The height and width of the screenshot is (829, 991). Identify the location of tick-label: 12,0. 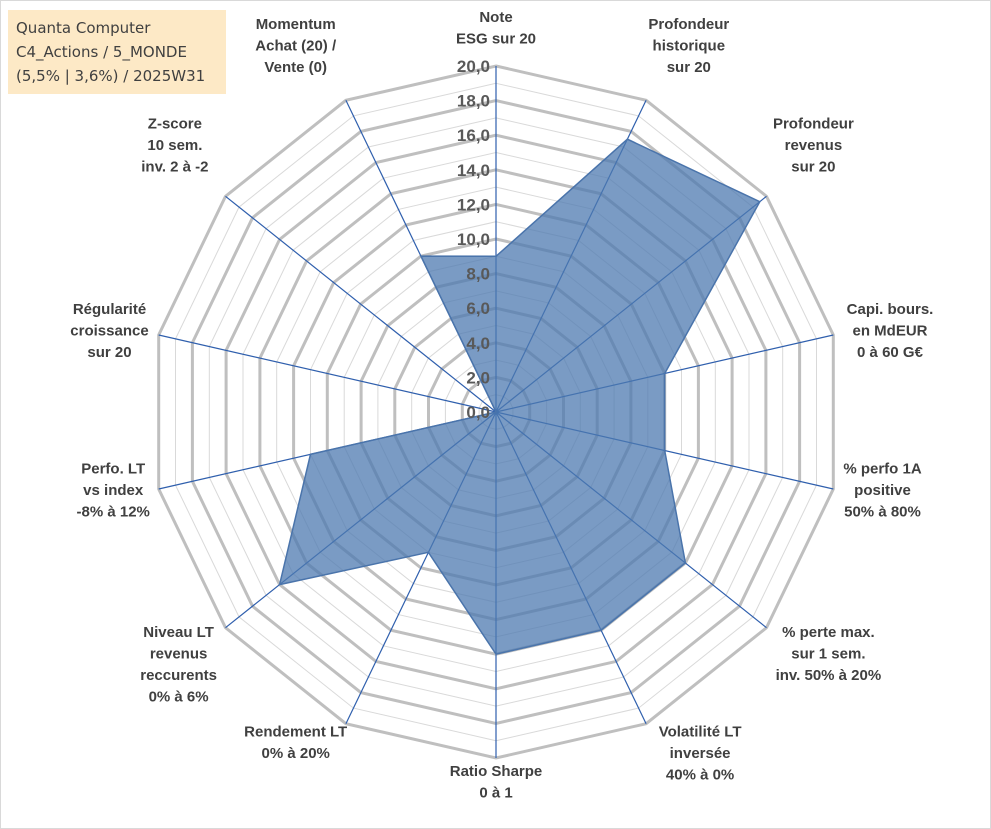
(473, 204).